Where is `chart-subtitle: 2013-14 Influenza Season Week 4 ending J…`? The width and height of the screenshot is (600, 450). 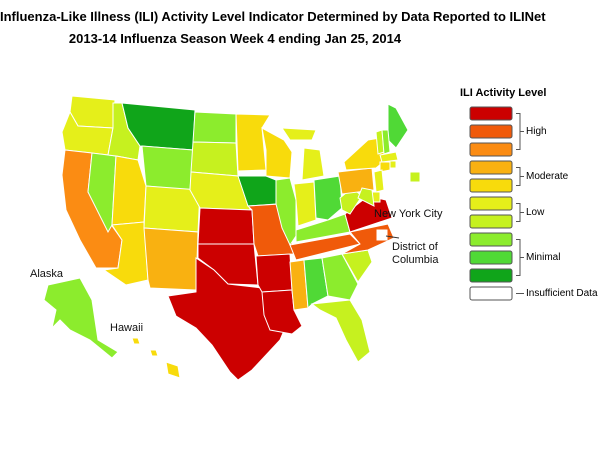 chart-subtitle: 2013-14 Influenza Season Week 4 ending J… is located at coordinates (235, 38).